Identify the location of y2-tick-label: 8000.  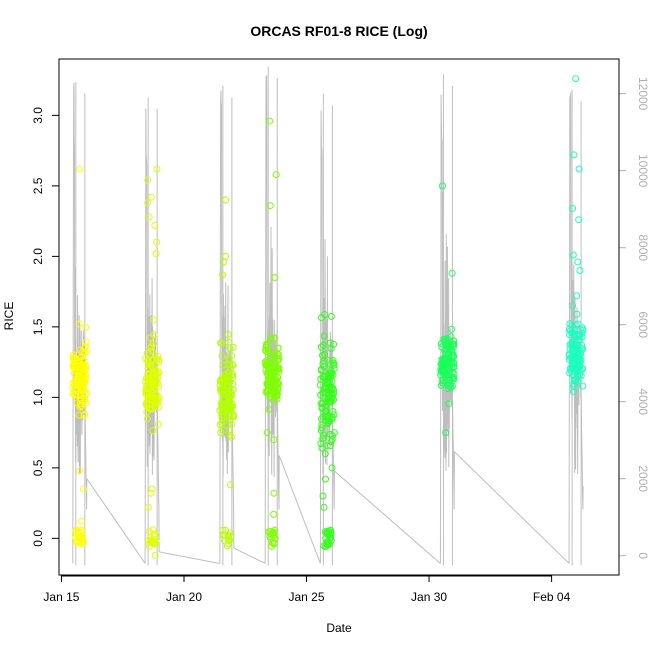
(643, 247).